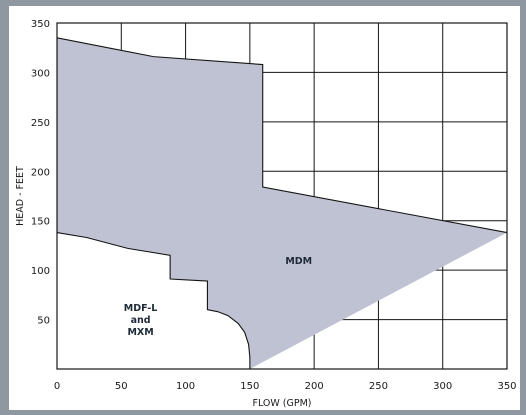 The width and height of the screenshot is (526, 415). What do you see at coordinates (40, 24) in the screenshot?
I see `y-tick-label: 350` at bounding box center [40, 24].